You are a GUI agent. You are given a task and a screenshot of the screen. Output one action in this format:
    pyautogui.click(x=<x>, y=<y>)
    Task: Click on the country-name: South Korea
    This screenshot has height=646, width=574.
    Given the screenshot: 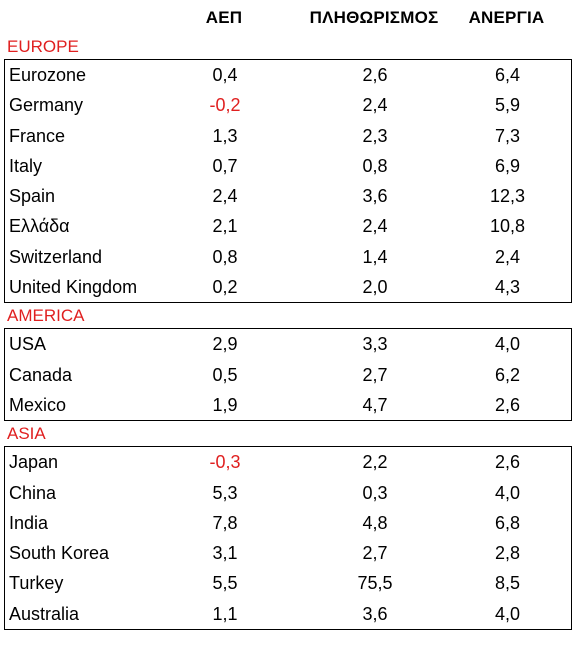 What is the action you would take?
    pyautogui.click(x=59, y=553)
    